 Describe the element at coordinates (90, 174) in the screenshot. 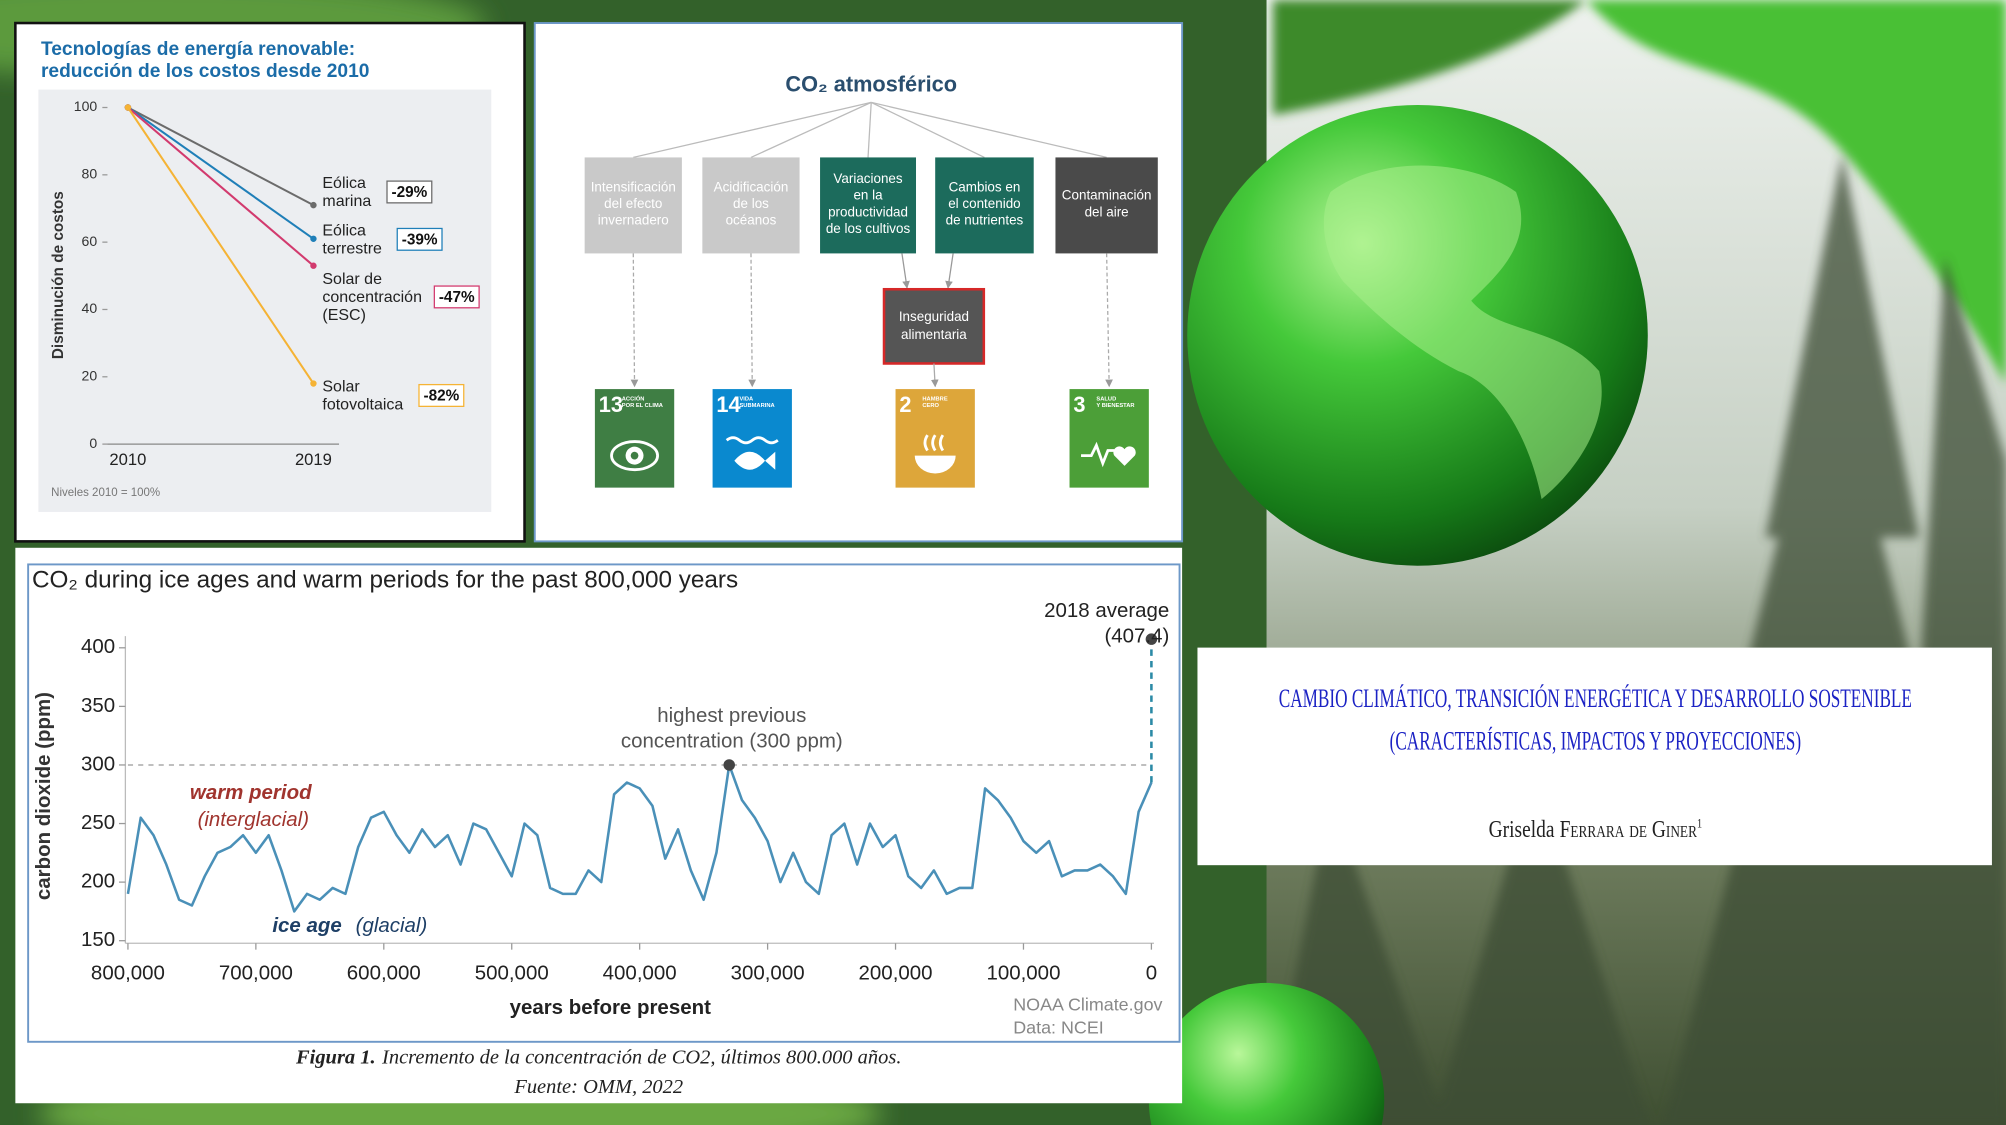

I see `y-tick-label: 80` at that location.